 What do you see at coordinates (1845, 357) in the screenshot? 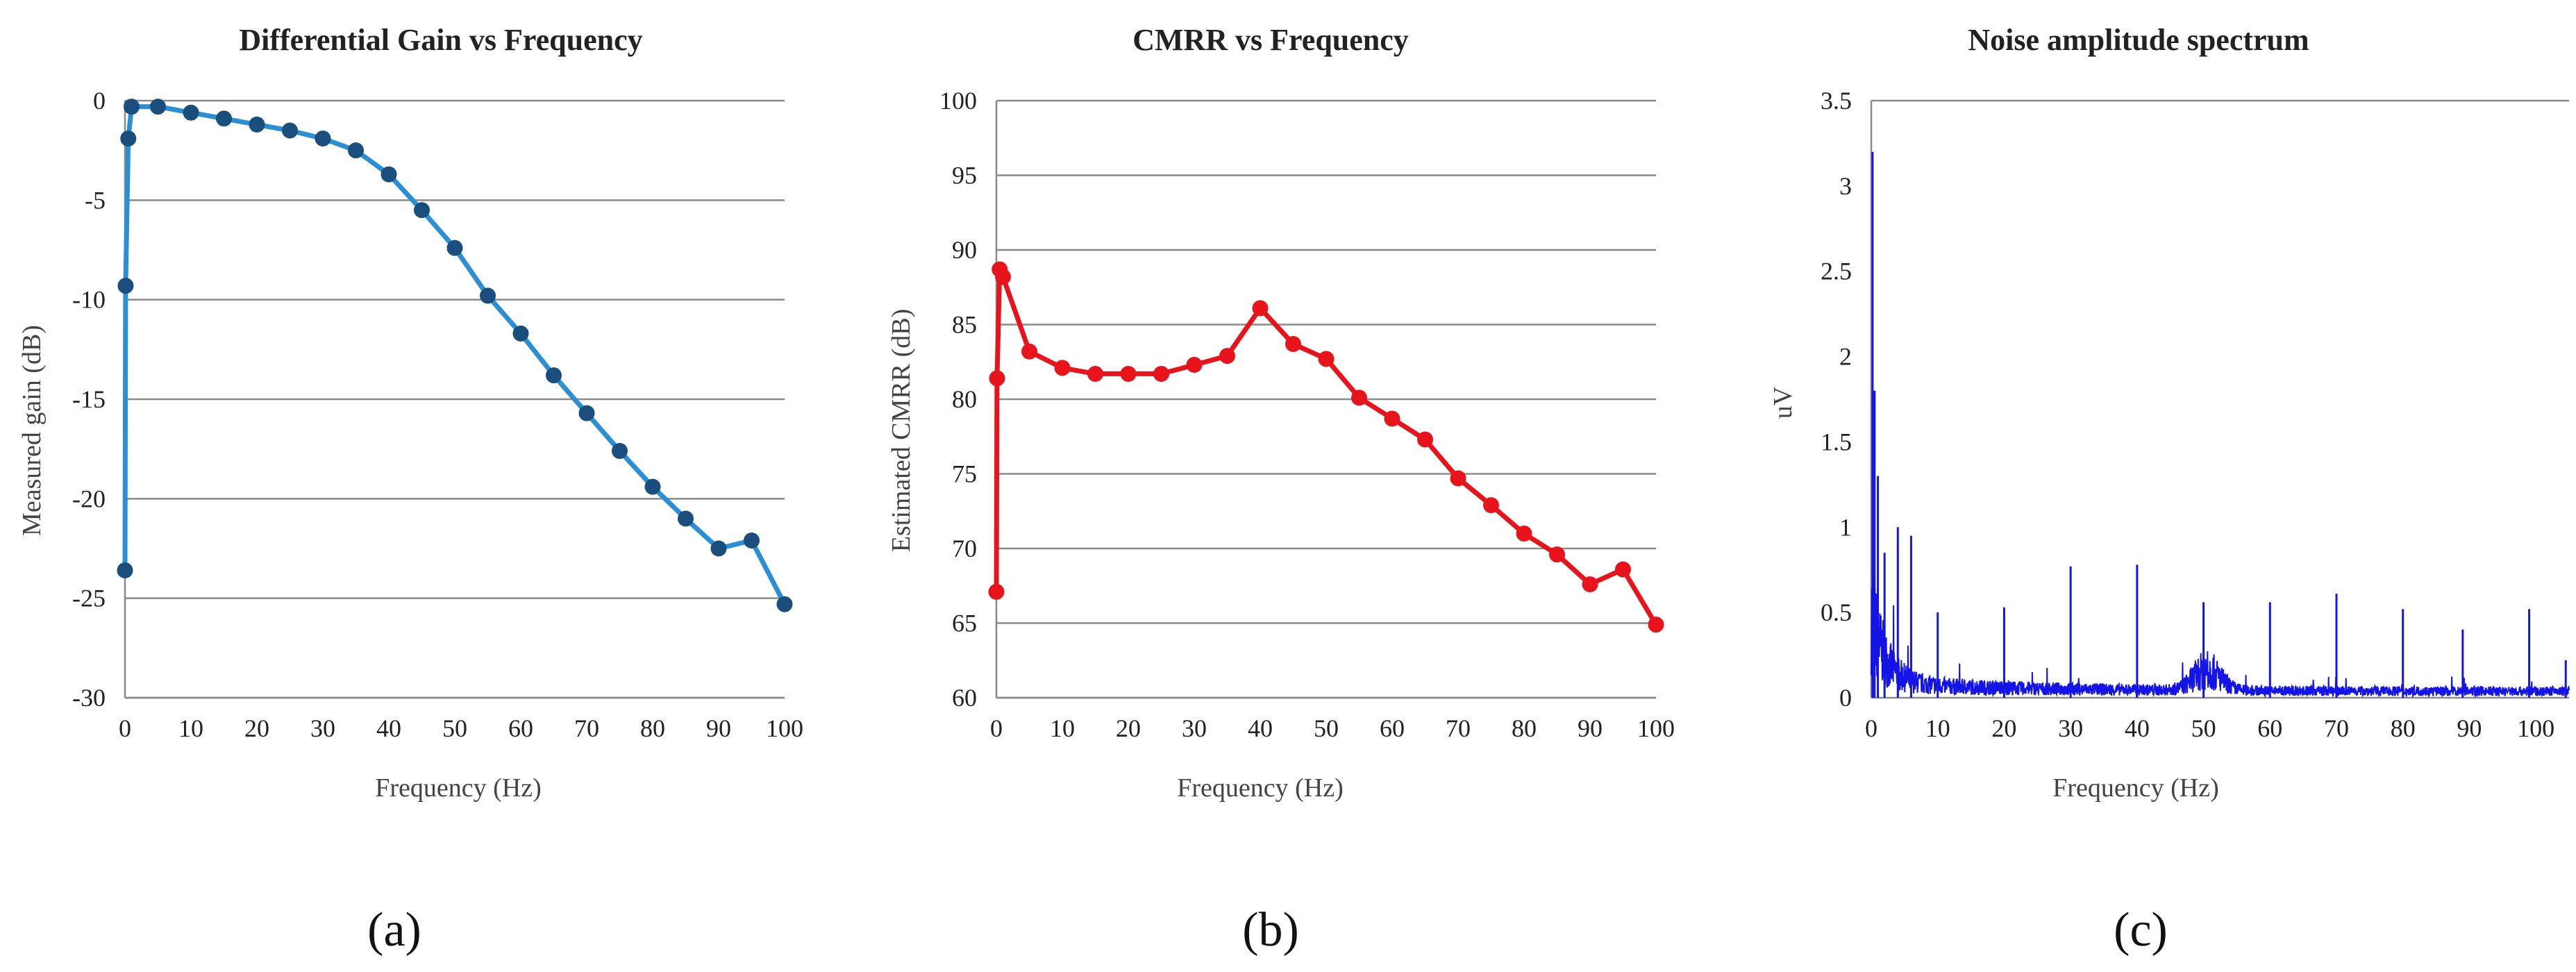
I see `y-tick-label: 2` at bounding box center [1845, 357].